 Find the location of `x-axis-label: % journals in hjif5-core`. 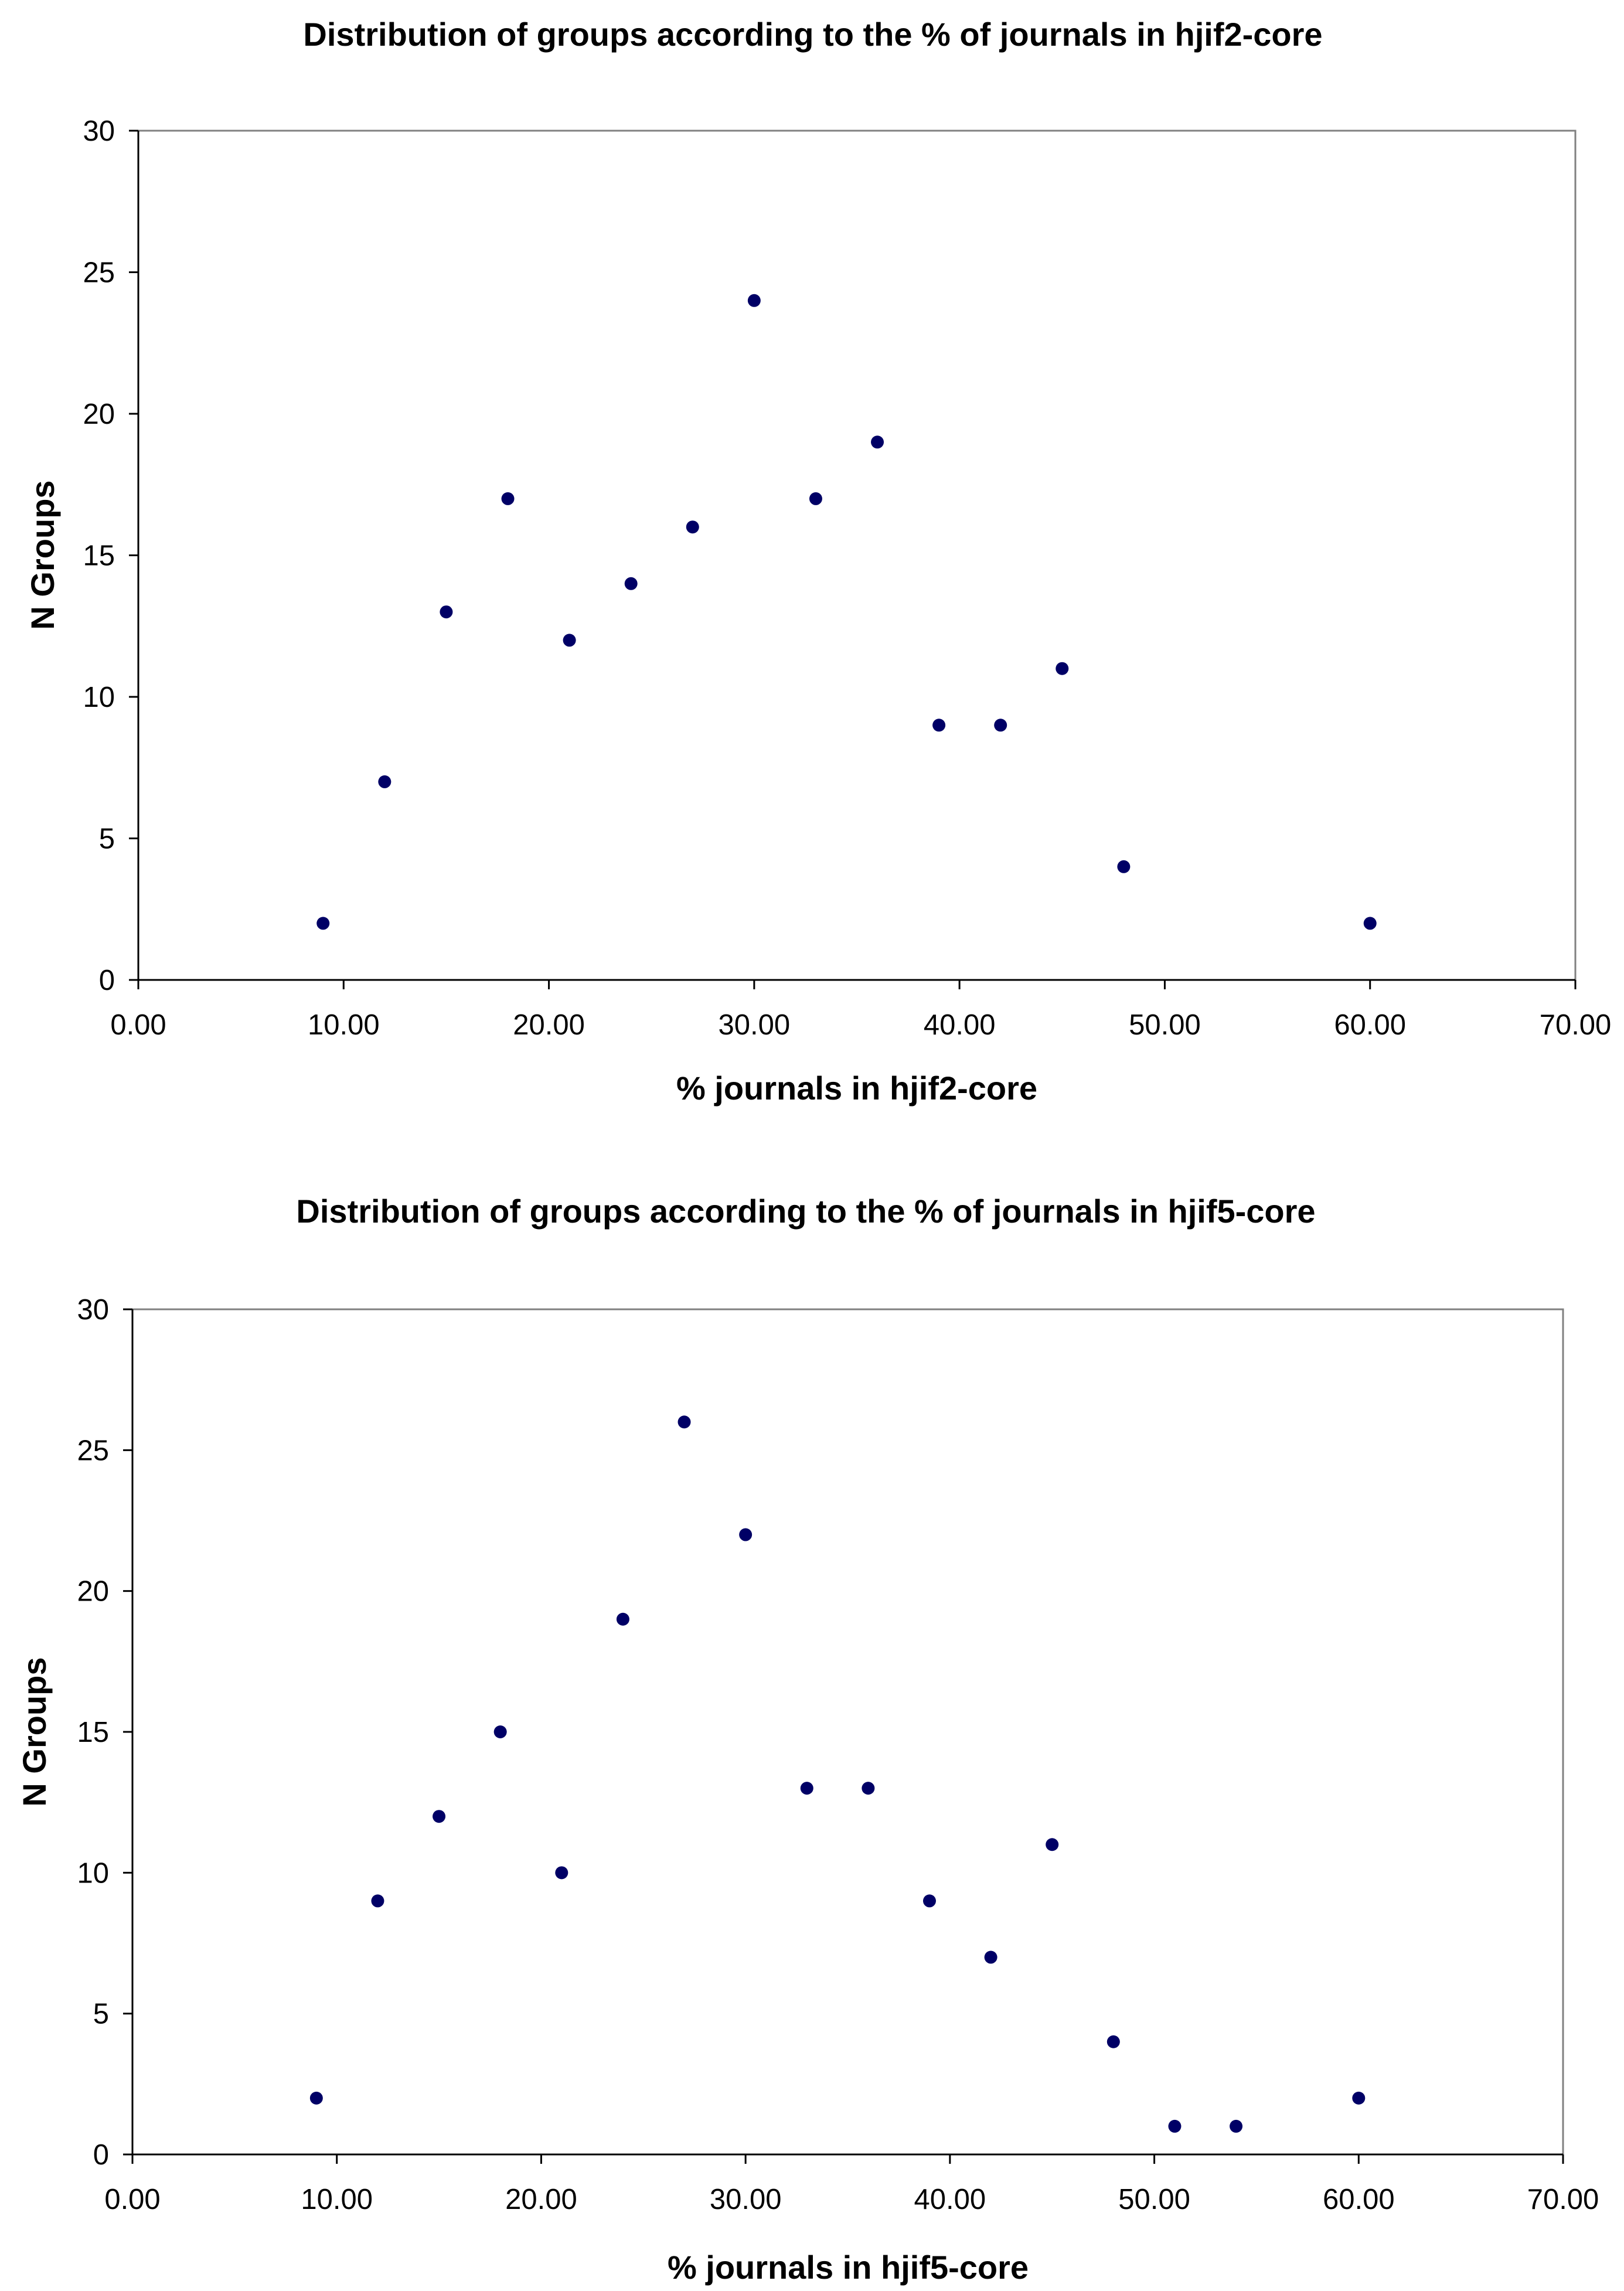

x-axis-label: % journals in hjif5-core is located at coordinates (848, 2267).